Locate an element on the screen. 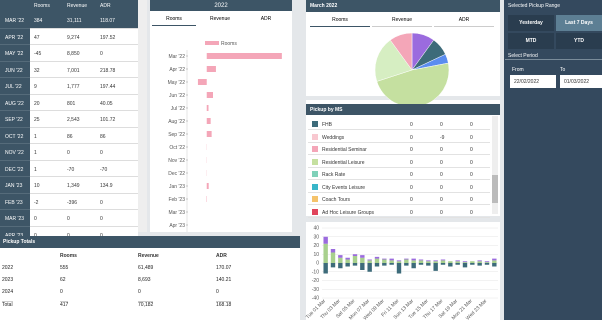 The width and height of the screenshot is (602, 320). y-tick-label: 10 is located at coordinates (316, 255).